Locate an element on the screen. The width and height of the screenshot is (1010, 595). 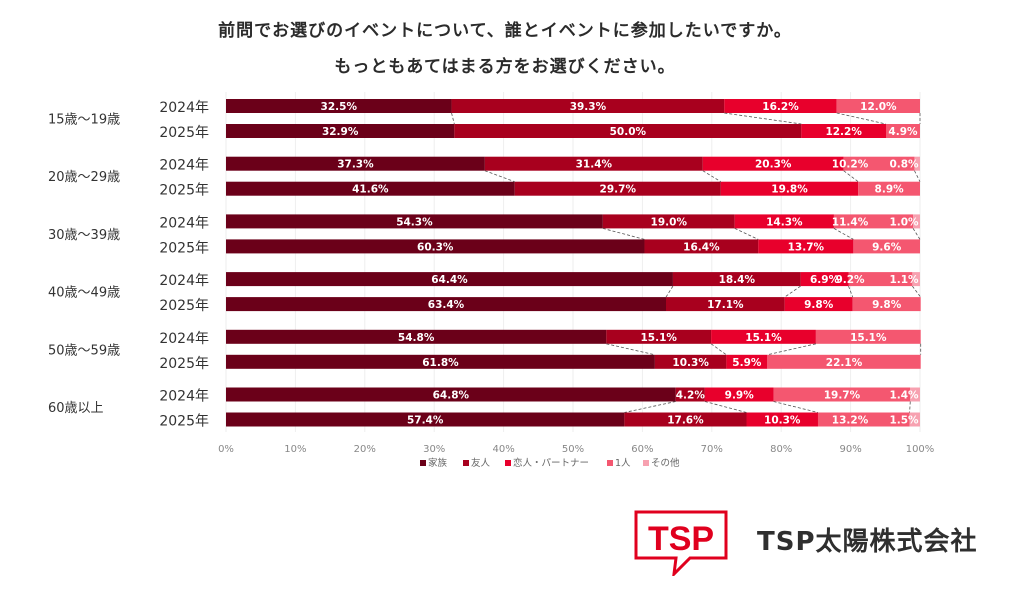
data-label: 17.1% is located at coordinates (725, 305).